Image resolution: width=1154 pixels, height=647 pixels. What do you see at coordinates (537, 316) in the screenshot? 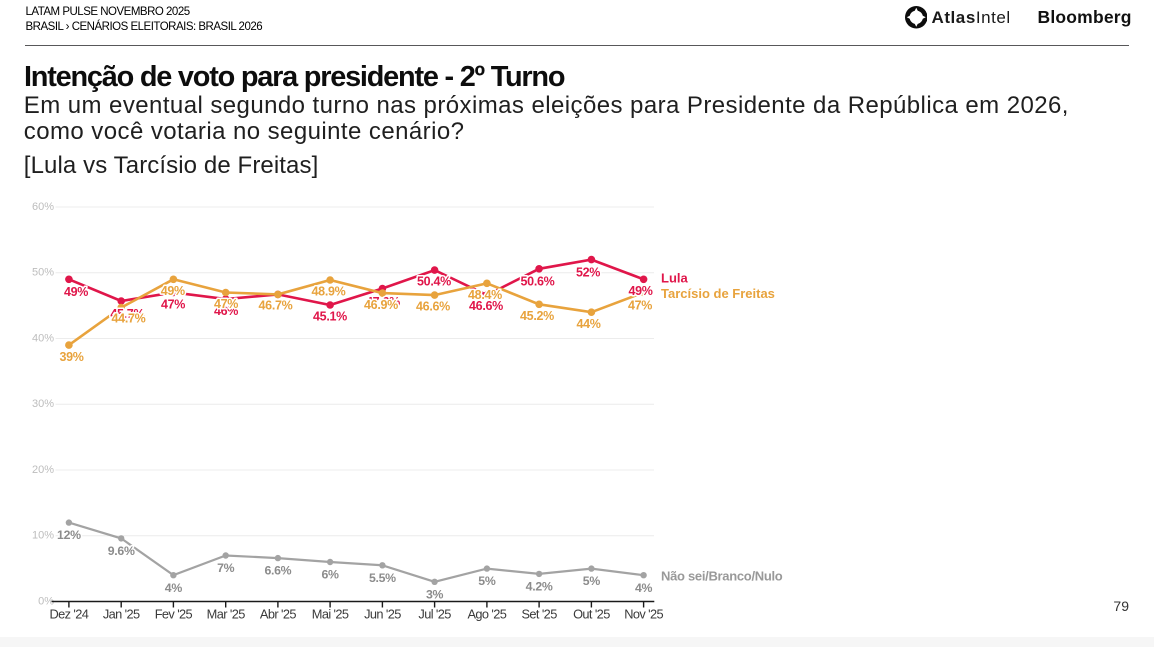
I see `svg-text: 45.2%` at bounding box center [537, 316].